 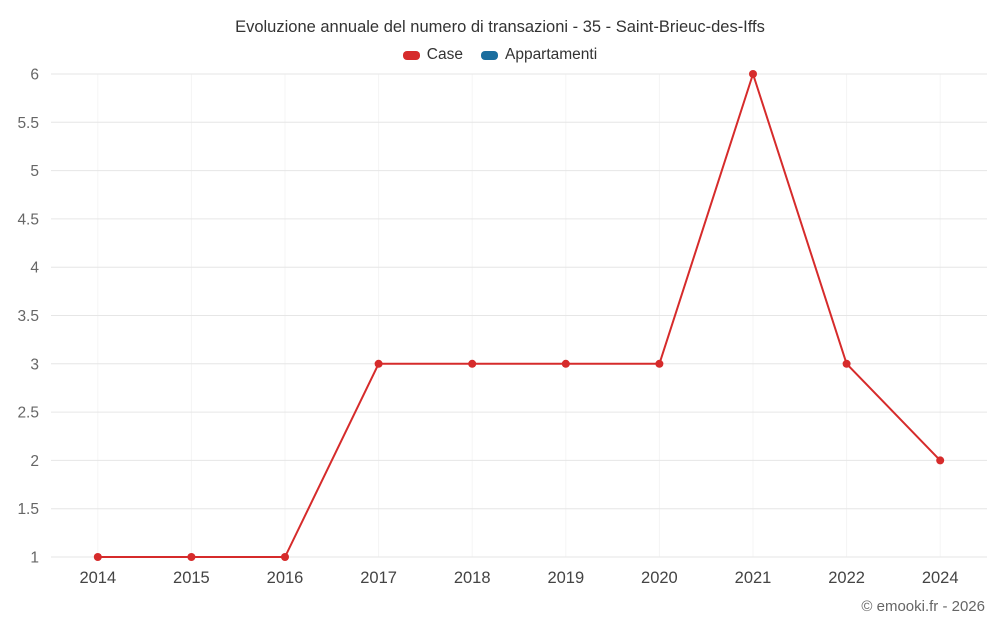 I want to click on legend-item-case: Case, so click(x=432, y=55).